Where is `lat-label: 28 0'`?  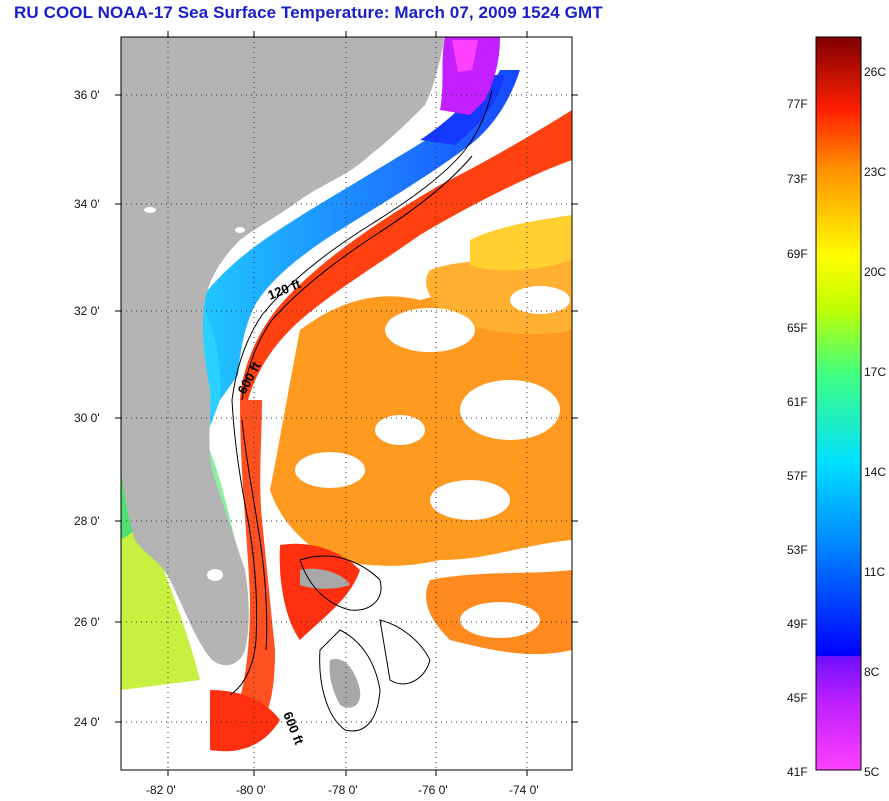
lat-label: 28 0' is located at coordinates (87, 521).